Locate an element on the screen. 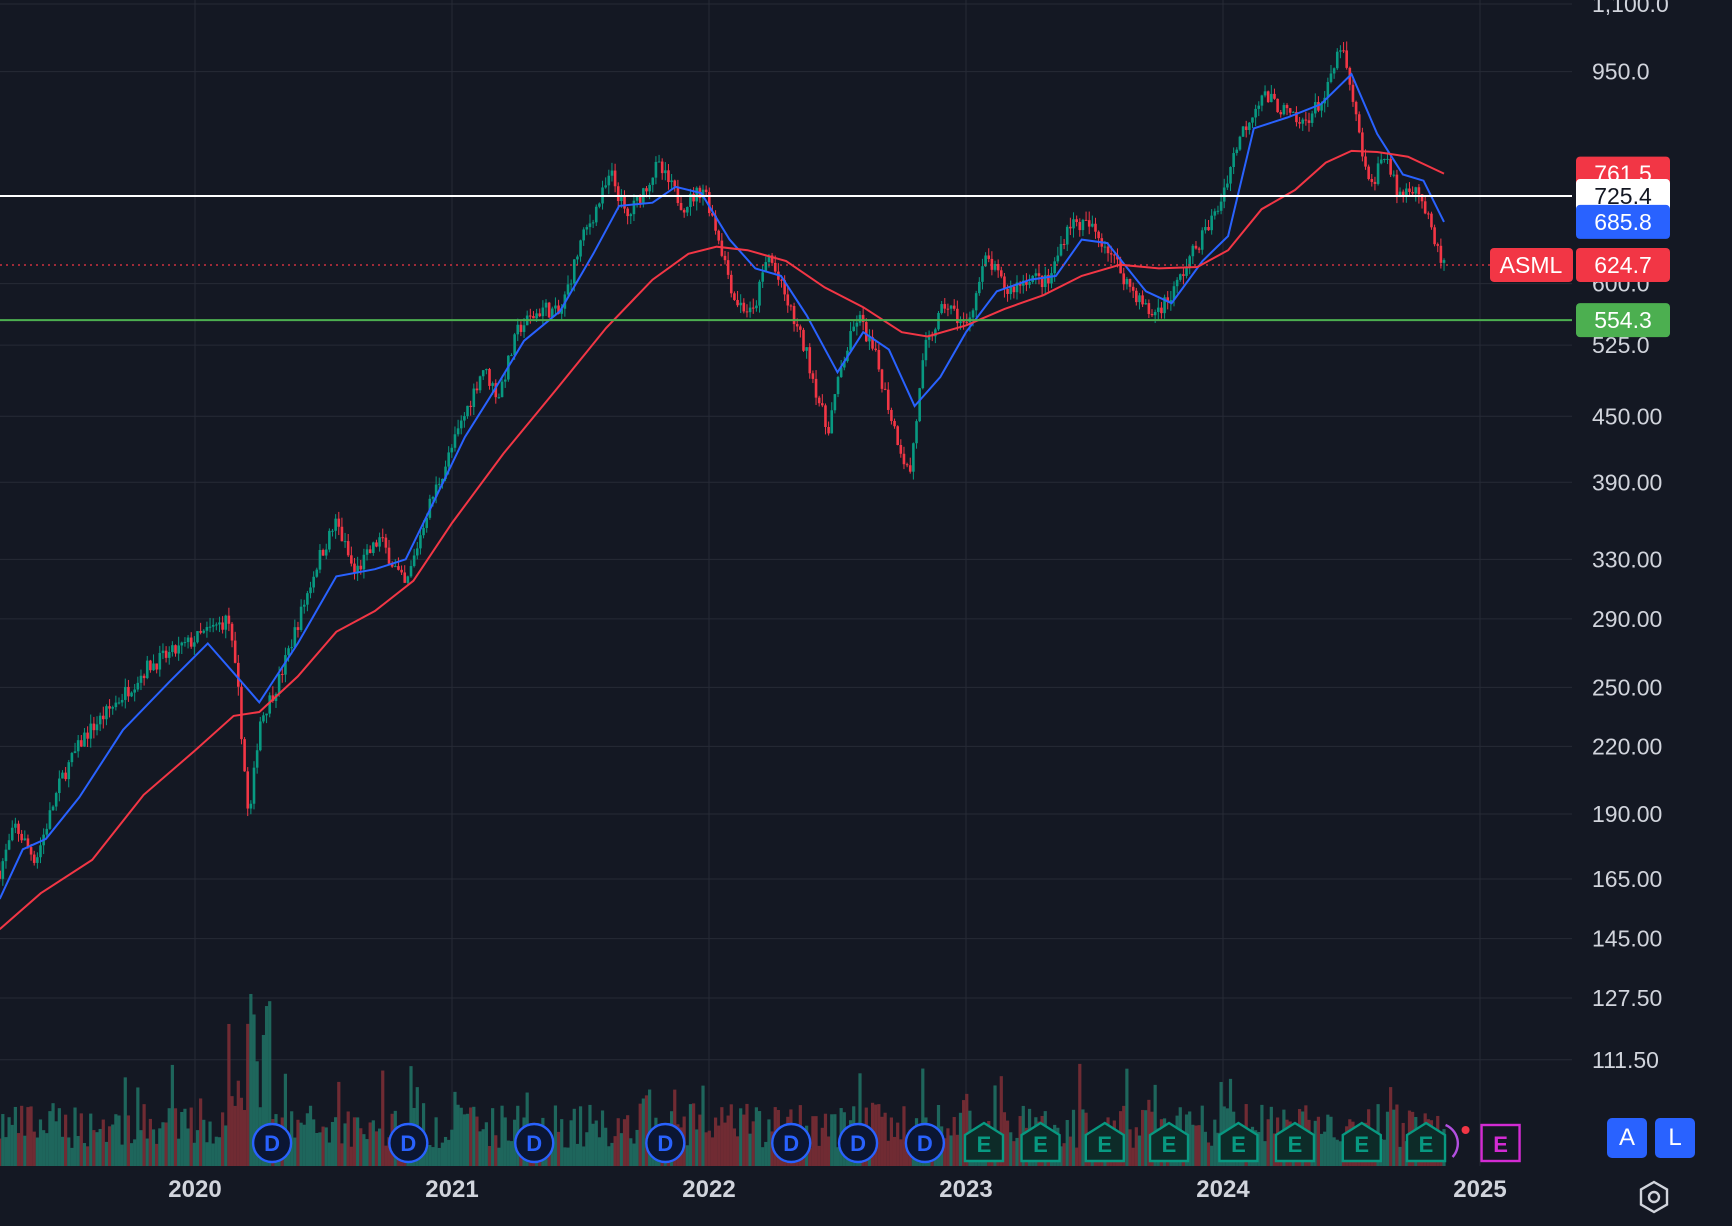 Image resolution: width=1732 pixels, height=1226 pixels. y-tick-label: 390.00 is located at coordinates (1627, 482).